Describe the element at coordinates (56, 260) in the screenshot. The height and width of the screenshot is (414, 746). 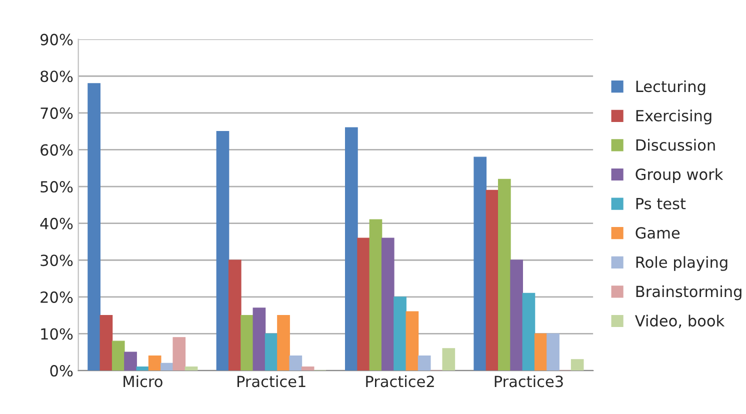
I see `y-tick-label: 30%` at that location.